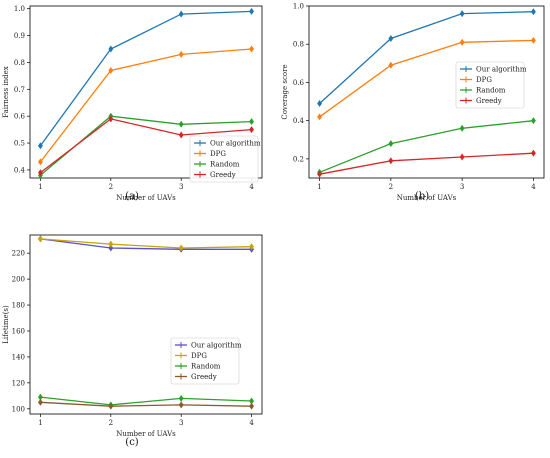  I want to click on y-tick-label: 120, so click(18, 383).